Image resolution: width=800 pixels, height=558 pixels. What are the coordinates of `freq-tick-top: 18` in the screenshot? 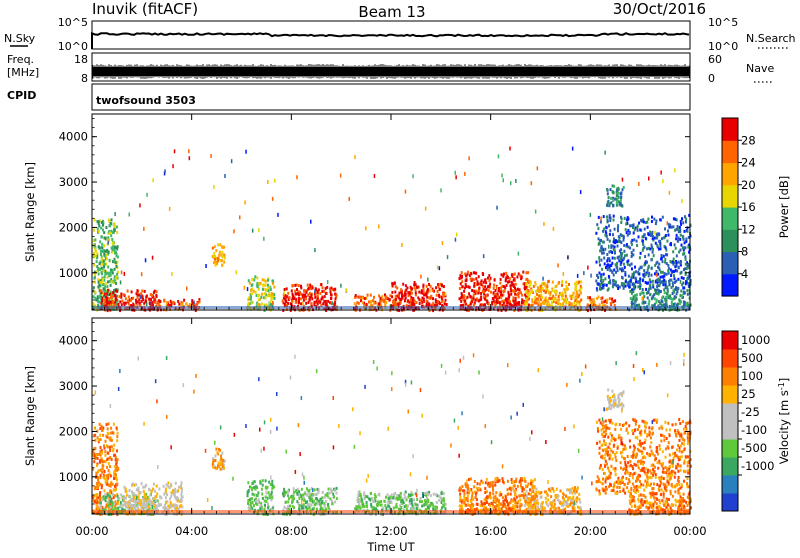 It's located at (81, 59).